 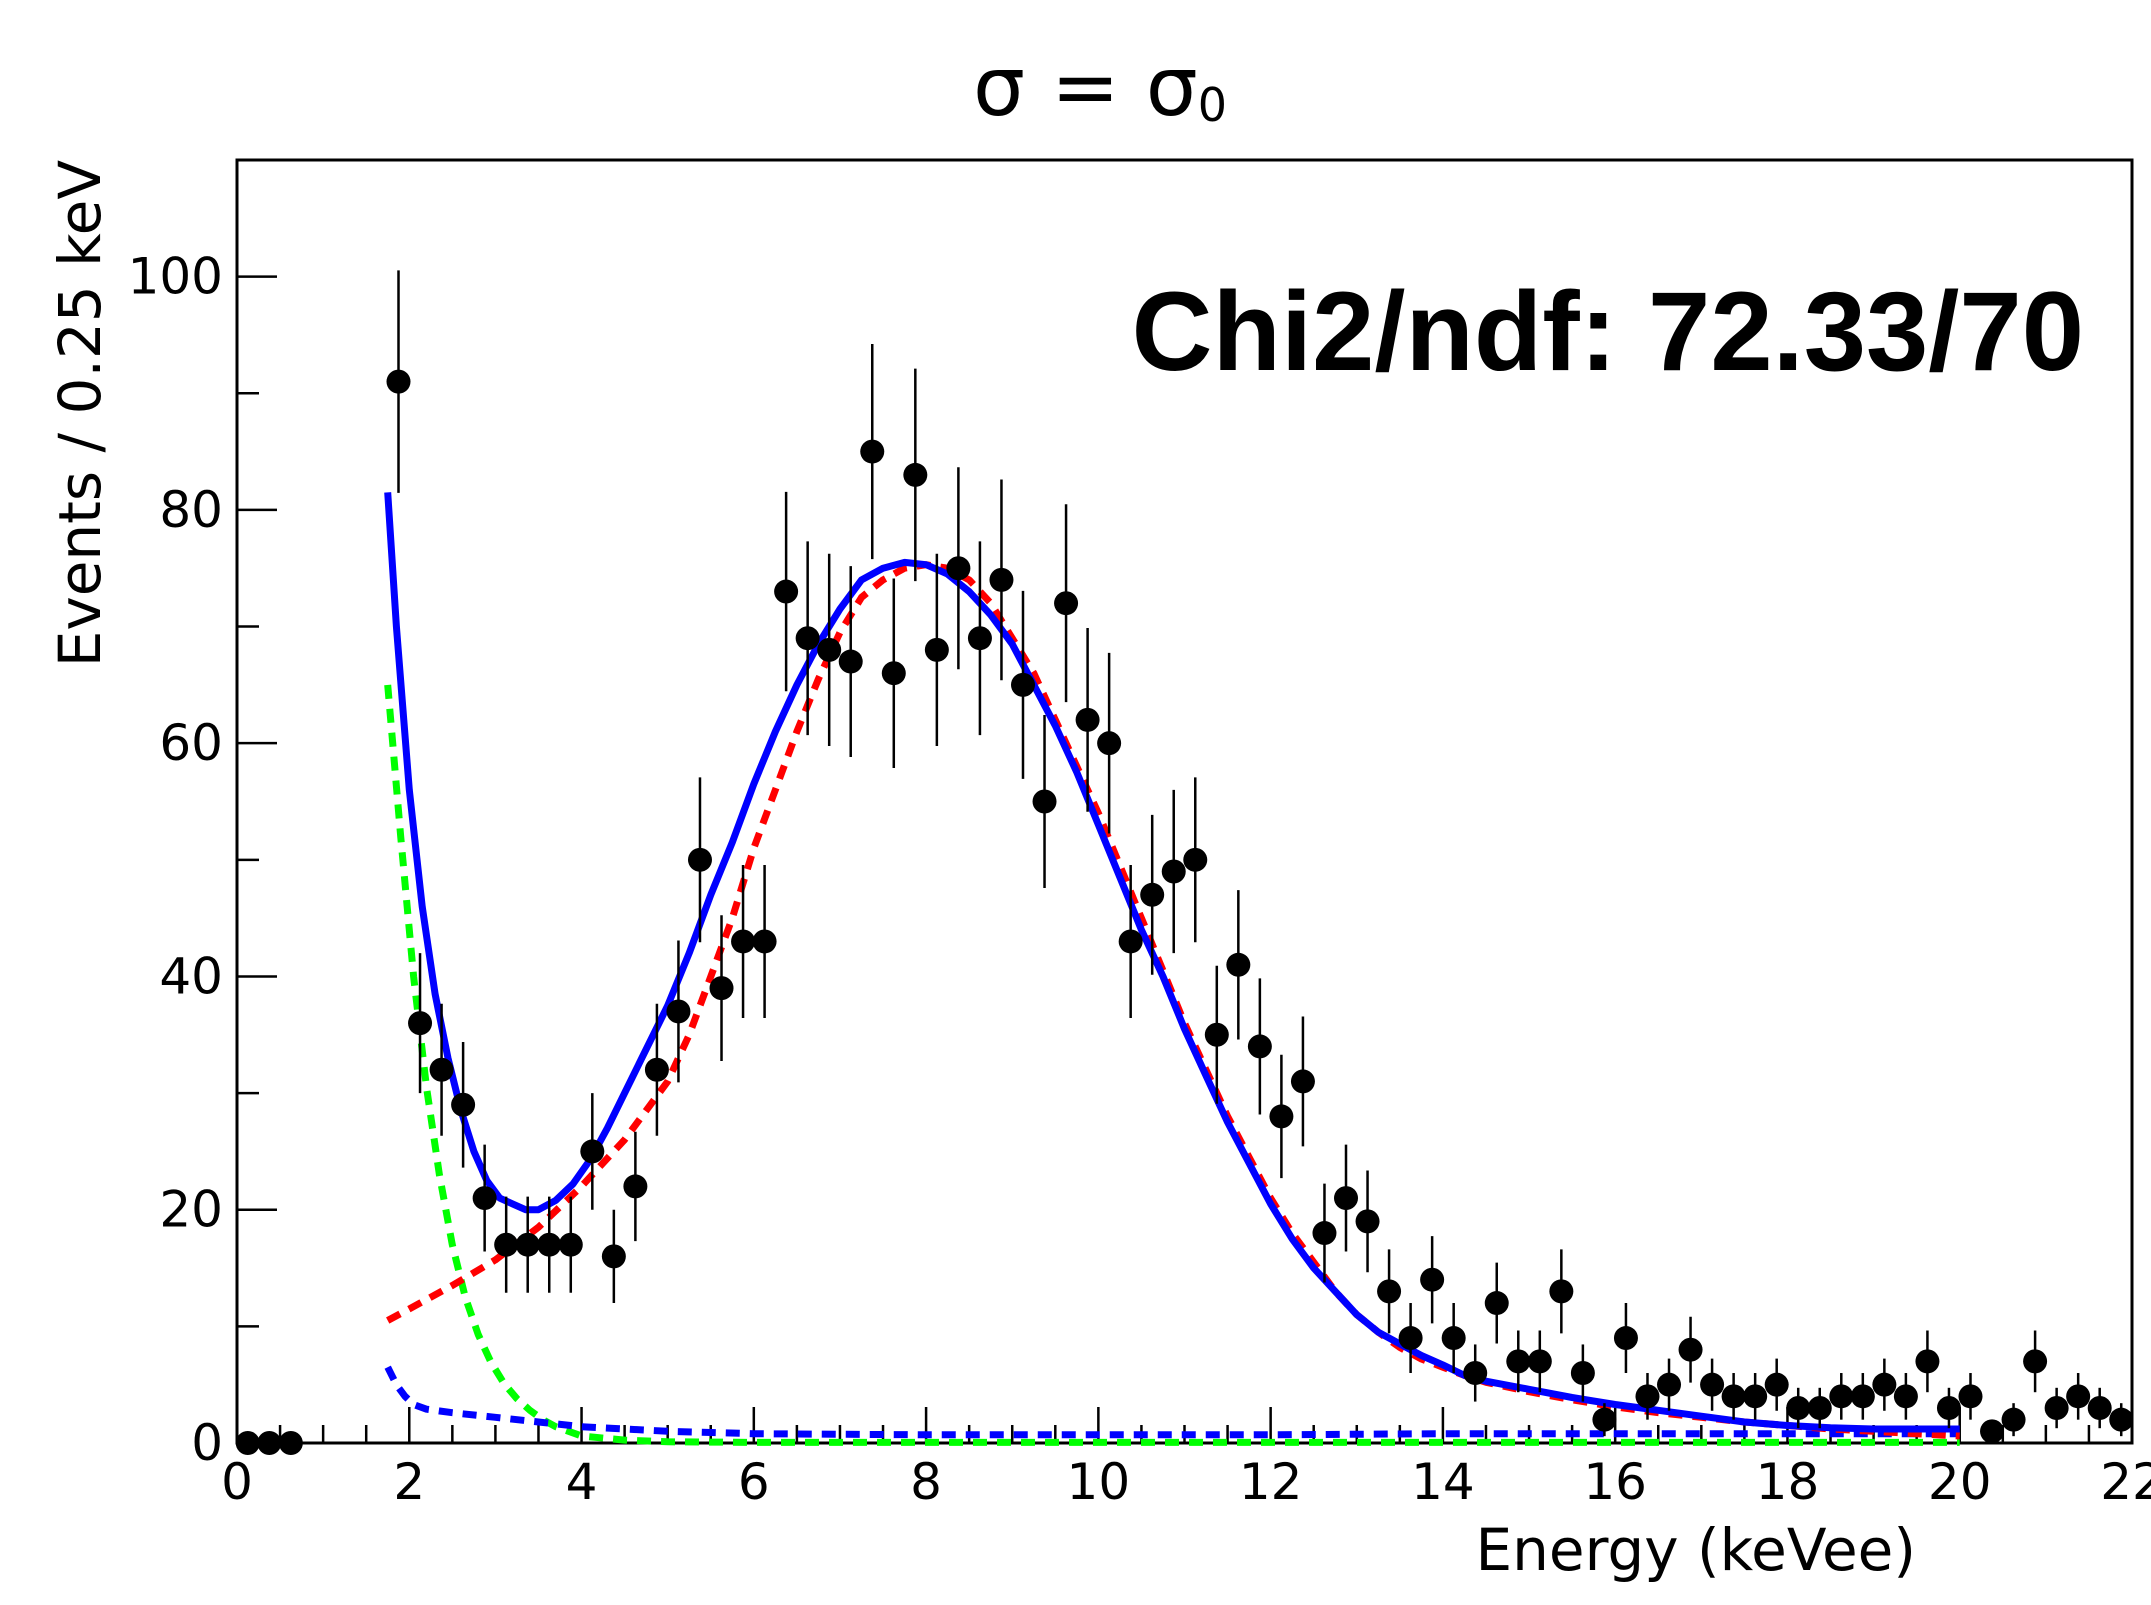 What do you see at coordinates (1212, 105) in the screenshot?
I see `chart-title-sub: 0` at bounding box center [1212, 105].